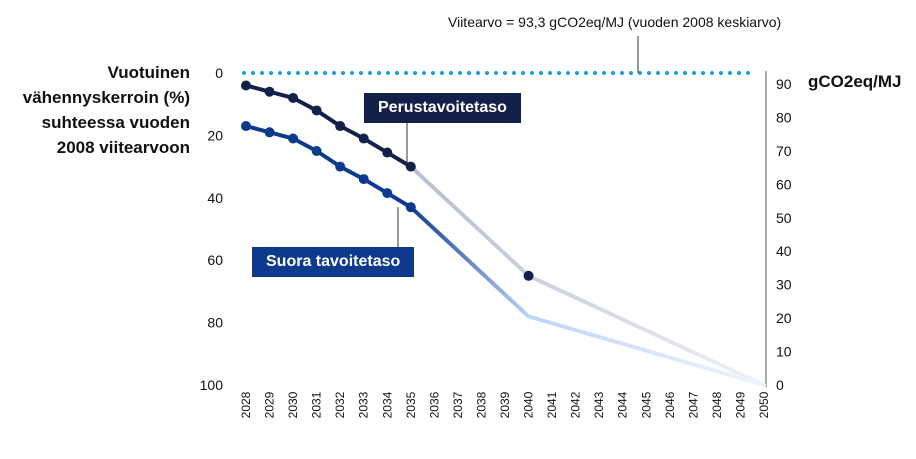 Image resolution: width=916 pixels, height=459 pixels. What do you see at coordinates (693, 404) in the screenshot?
I see `x-tick-label: 2047` at bounding box center [693, 404].